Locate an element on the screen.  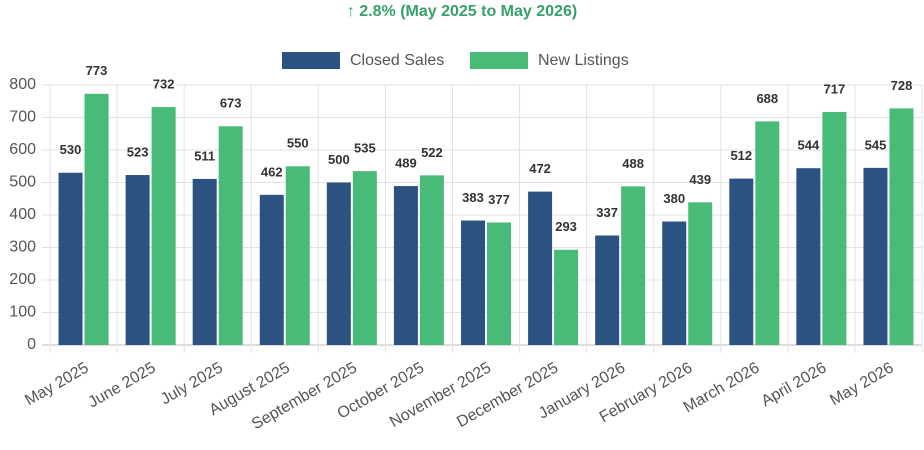
value-label: 545 is located at coordinates (876, 144).